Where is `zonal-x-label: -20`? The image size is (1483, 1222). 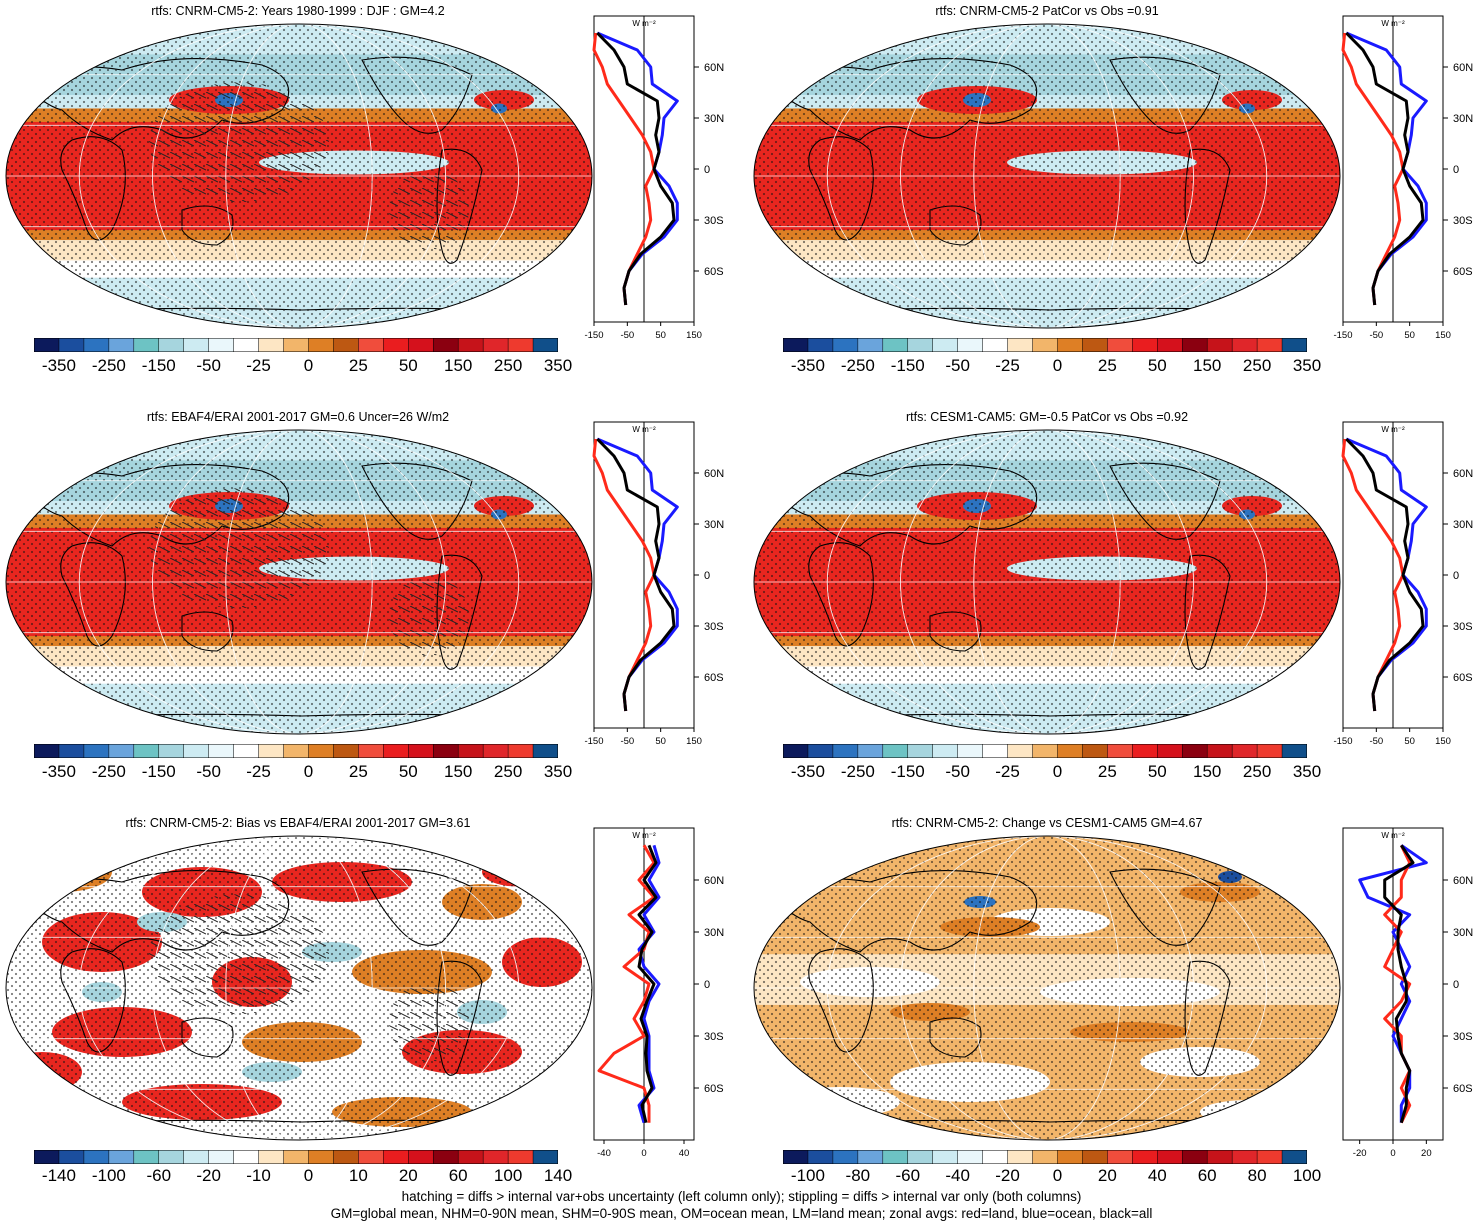
zonal-x-label: -20 is located at coordinates (1360, 1153).